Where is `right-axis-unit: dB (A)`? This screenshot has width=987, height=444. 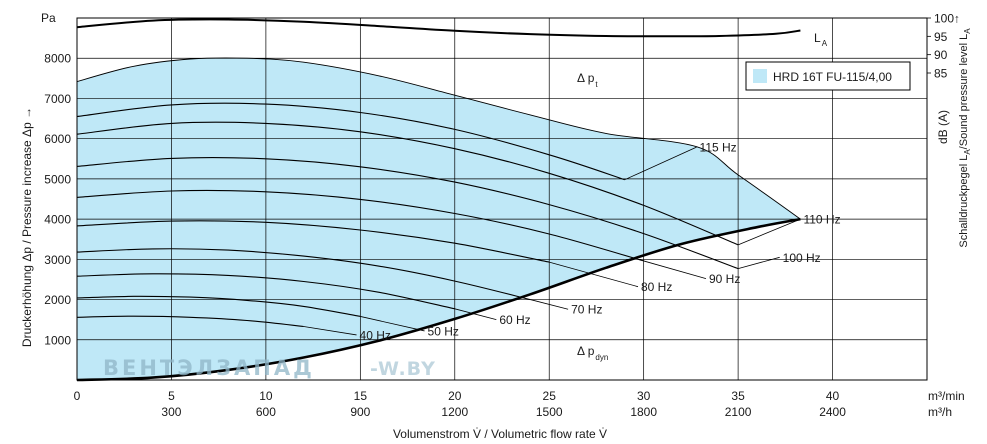
right-axis-unit: dB (A) is located at coordinates (943, 127).